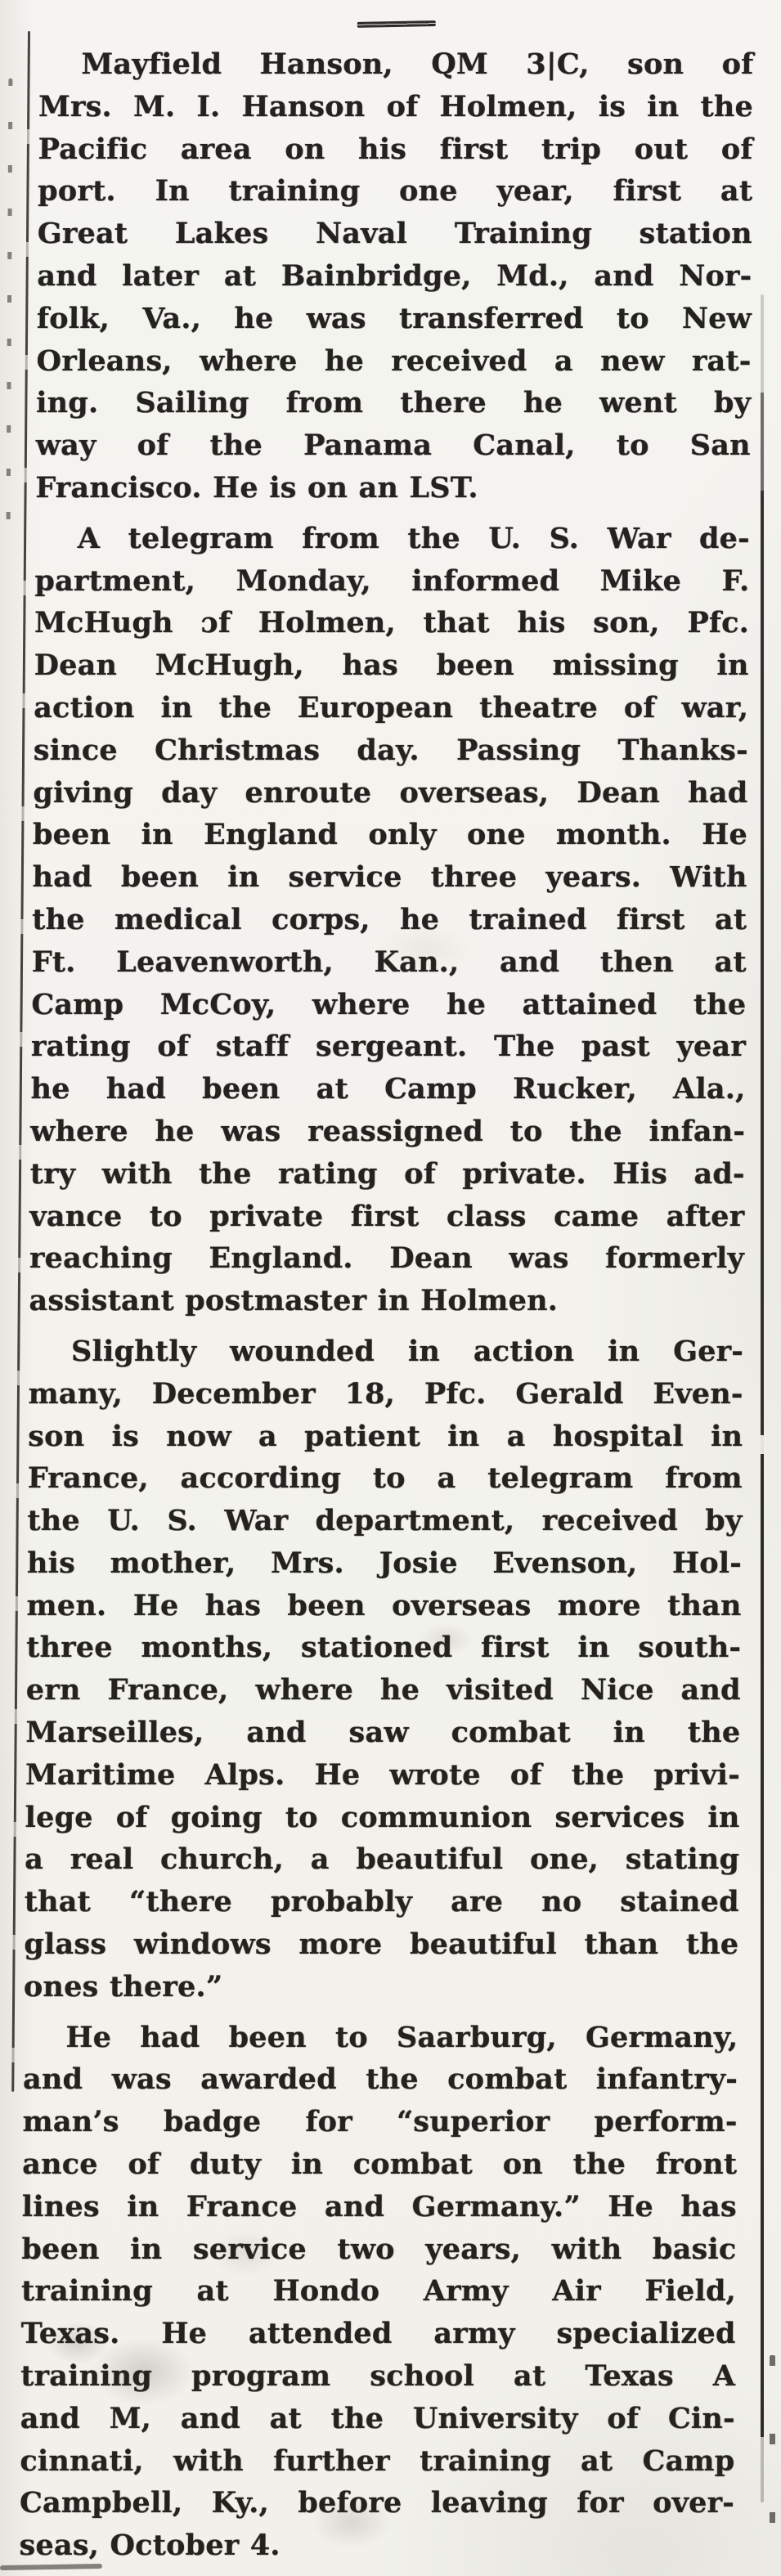  I want to click on article-line: Camp McCoy, where he attained the, so click(389, 1004).